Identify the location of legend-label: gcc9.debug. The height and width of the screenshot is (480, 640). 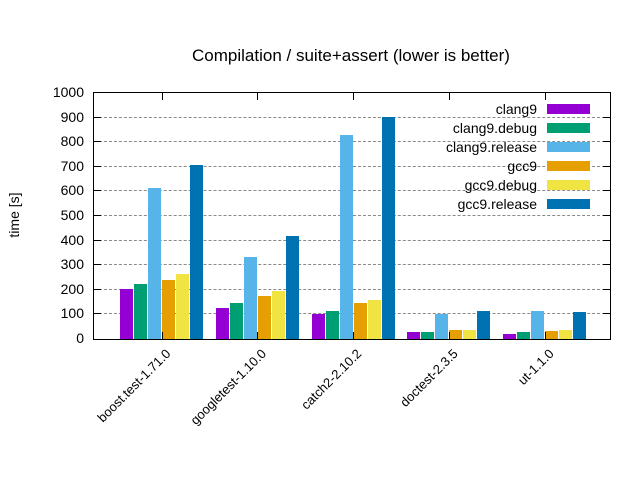
(500, 184).